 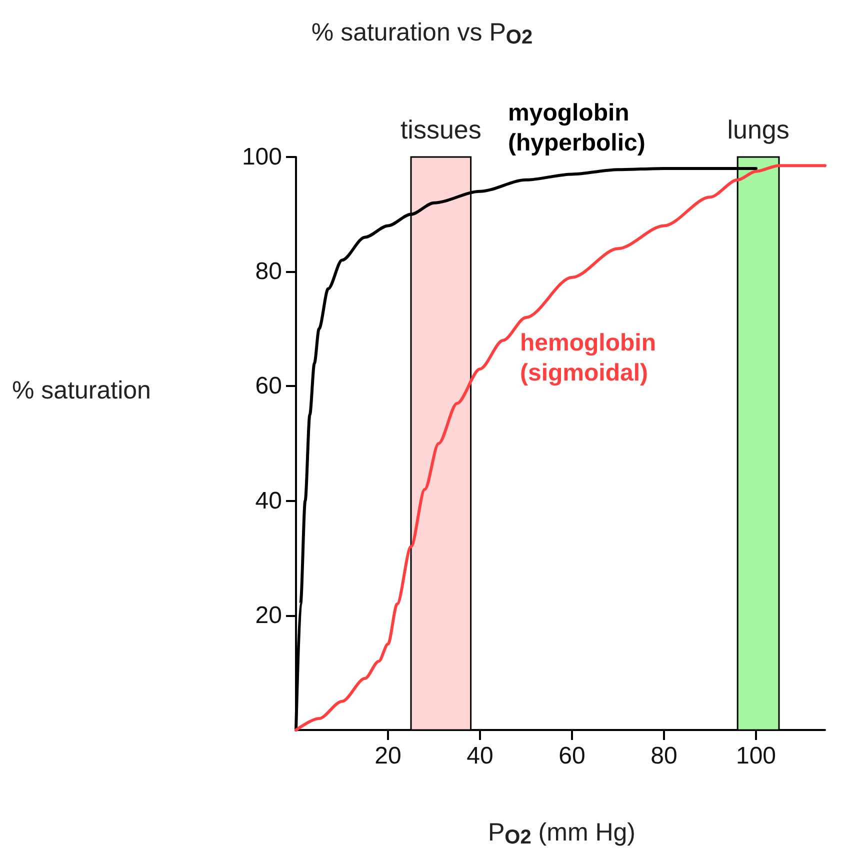 I want to click on y-tick-label: 80, so click(x=268, y=272).